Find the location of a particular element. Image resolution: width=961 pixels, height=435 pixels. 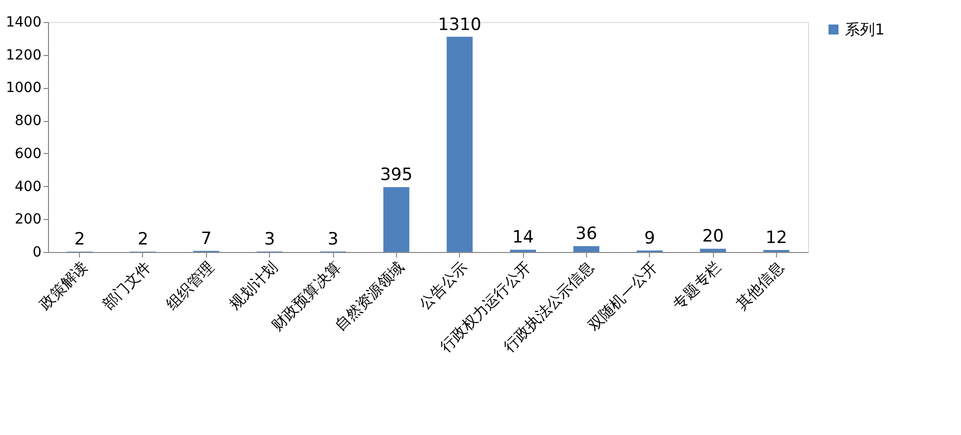

y-tick-label: 1200 is located at coordinates (24, 55).